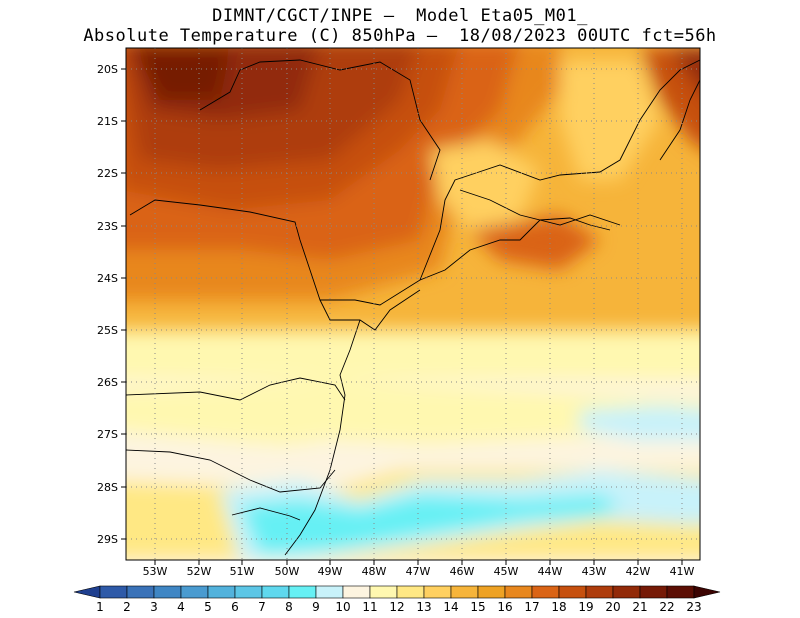 The image size is (800, 618). Describe the element at coordinates (693, 607) in the screenshot. I see `colorbar-label: 23` at that location.